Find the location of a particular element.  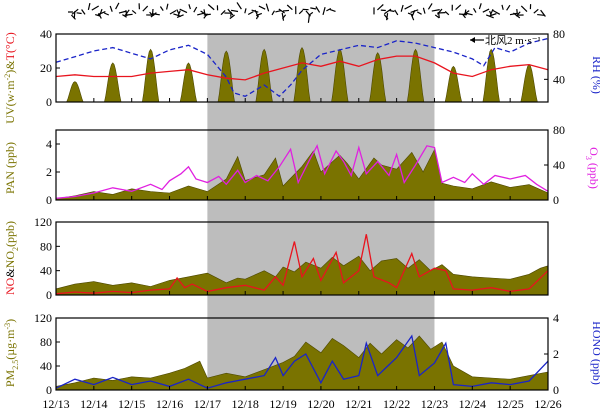

right-tick-label: 2 is located at coordinates (556, 354).